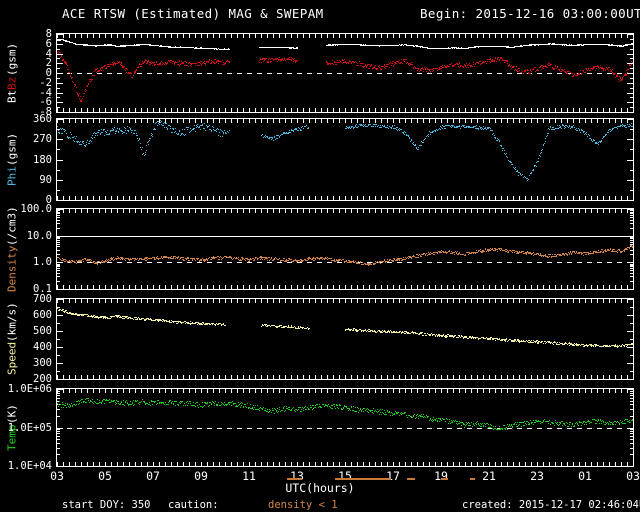 This screenshot has height=512, width=640. Describe the element at coordinates (60, 93) in the screenshot. I see `y-tick-mark` at that location.